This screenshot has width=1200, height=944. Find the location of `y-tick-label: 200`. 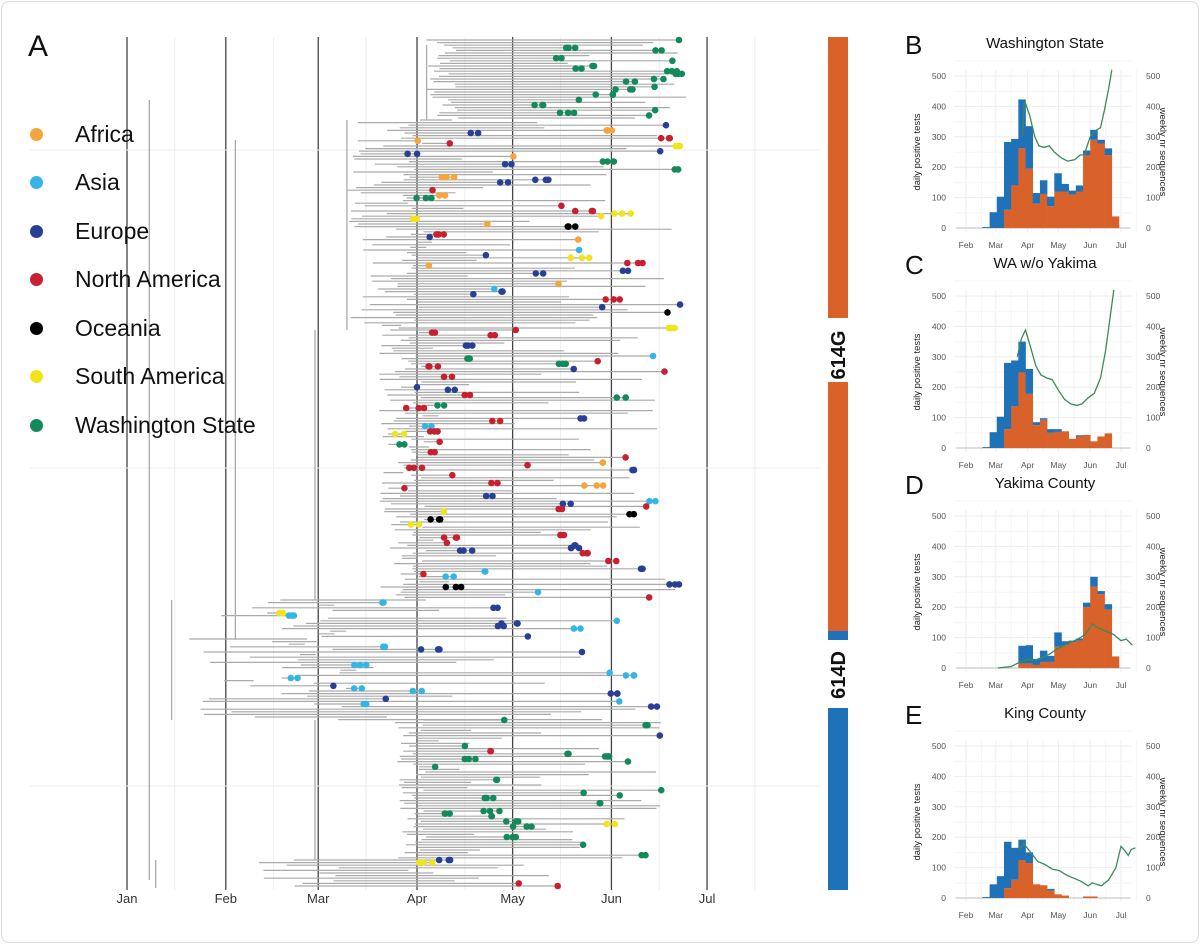

y-tick-label: 200 is located at coordinates (939, 837).